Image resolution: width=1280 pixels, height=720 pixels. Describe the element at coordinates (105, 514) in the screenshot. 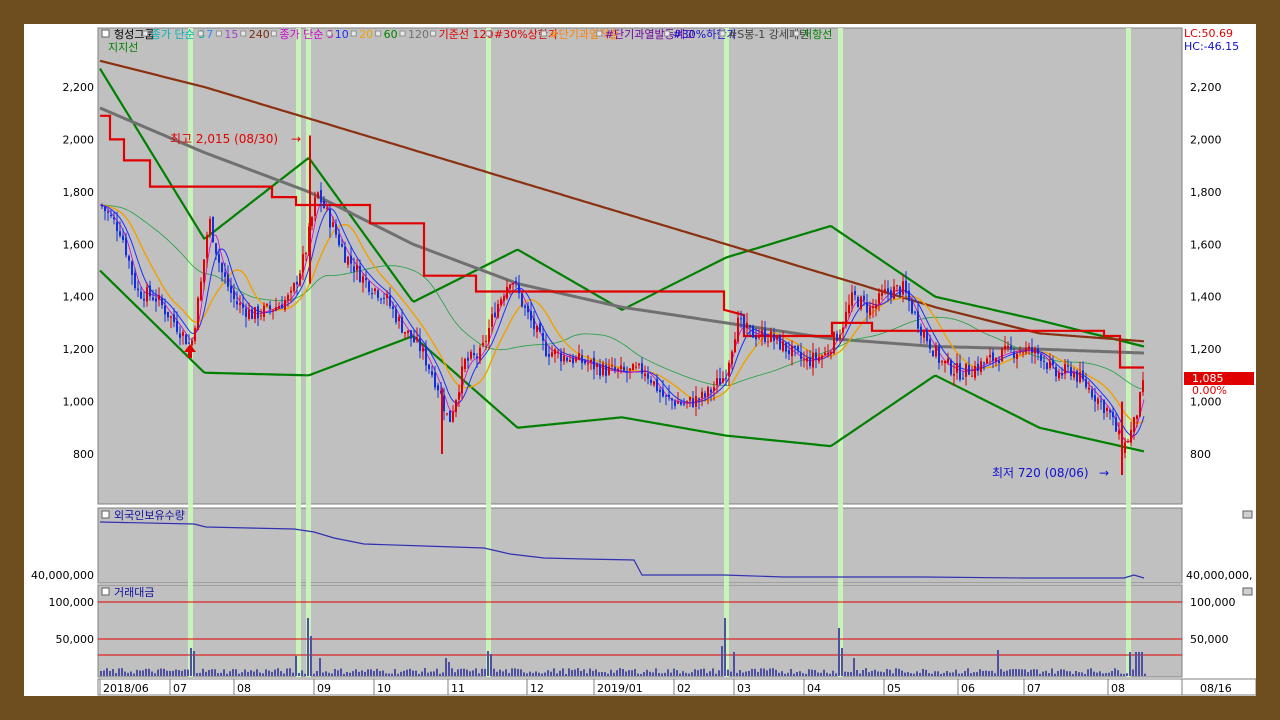

I see `foreign-panel-toggle-icon` at that location.